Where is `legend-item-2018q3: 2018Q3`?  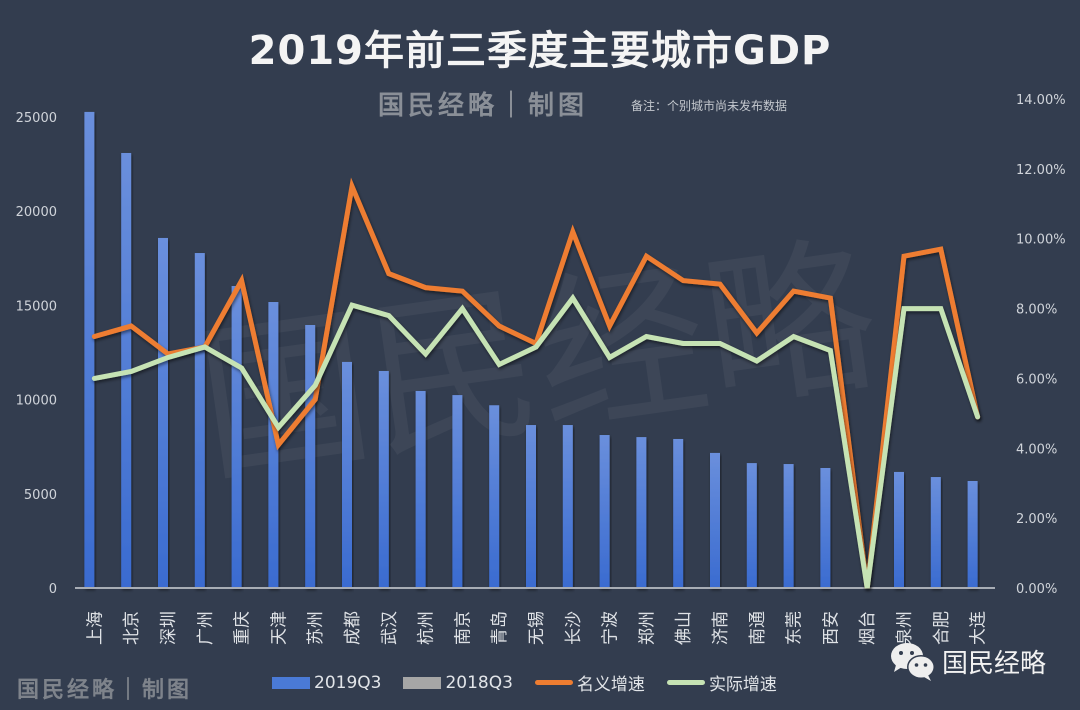
legend-item-2018q3: 2018Q3 is located at coordinates (458, 682).